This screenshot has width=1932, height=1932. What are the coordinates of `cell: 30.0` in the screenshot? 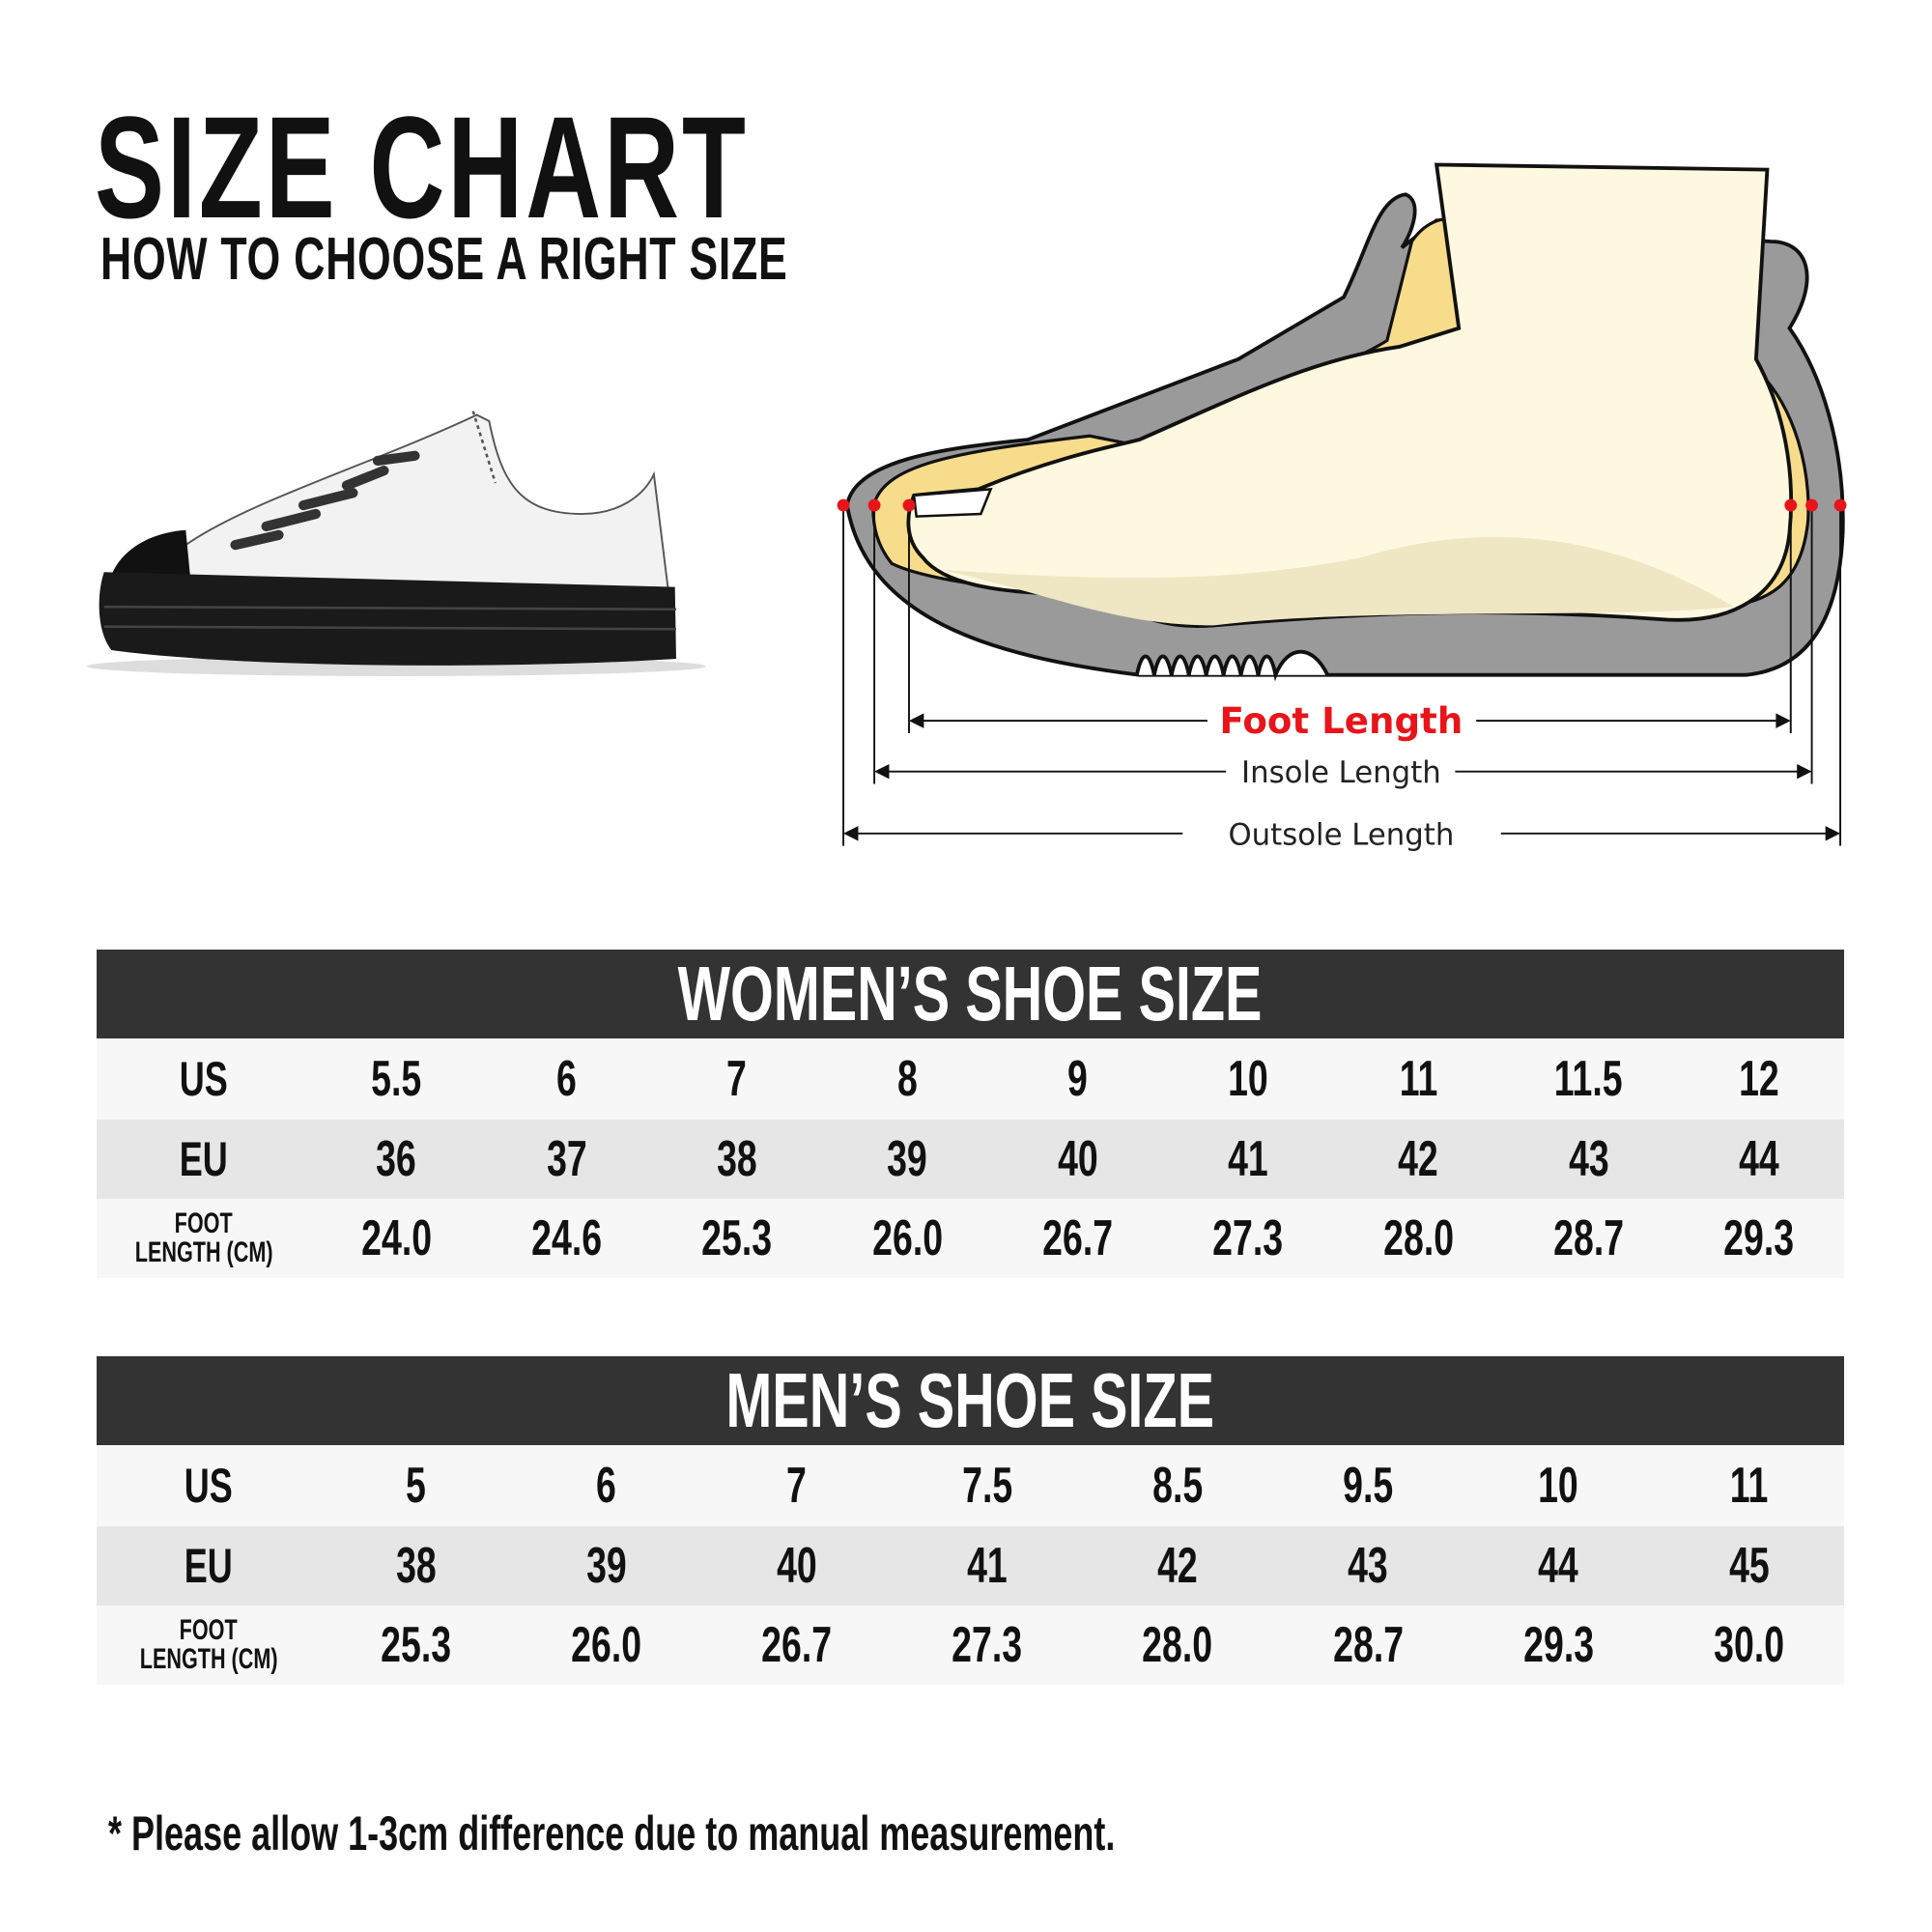 It's located at (1748, 1645).